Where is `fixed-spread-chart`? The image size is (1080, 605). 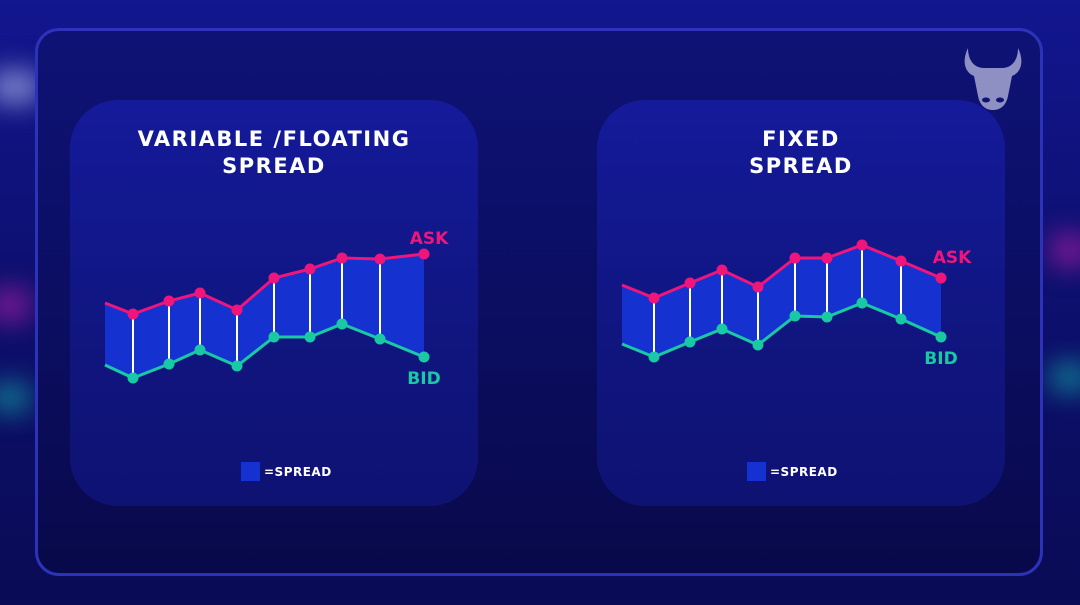 fixed-spread-chart is located at coordinates (784, 301).